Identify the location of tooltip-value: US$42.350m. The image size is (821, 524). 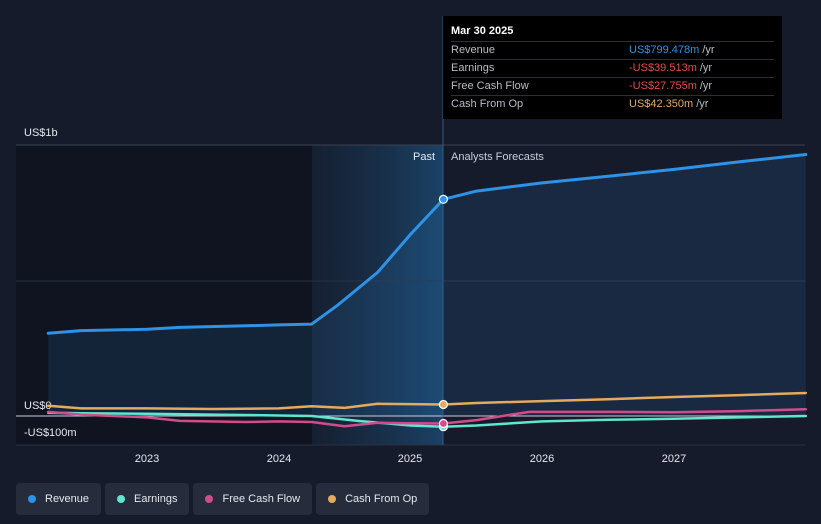
(661, 104).